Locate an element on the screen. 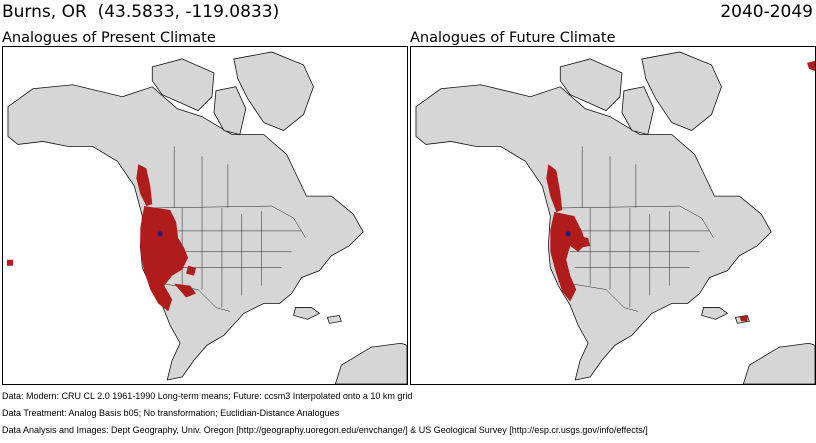  location-name: Burns, OR is located at coordinates (44, 12).